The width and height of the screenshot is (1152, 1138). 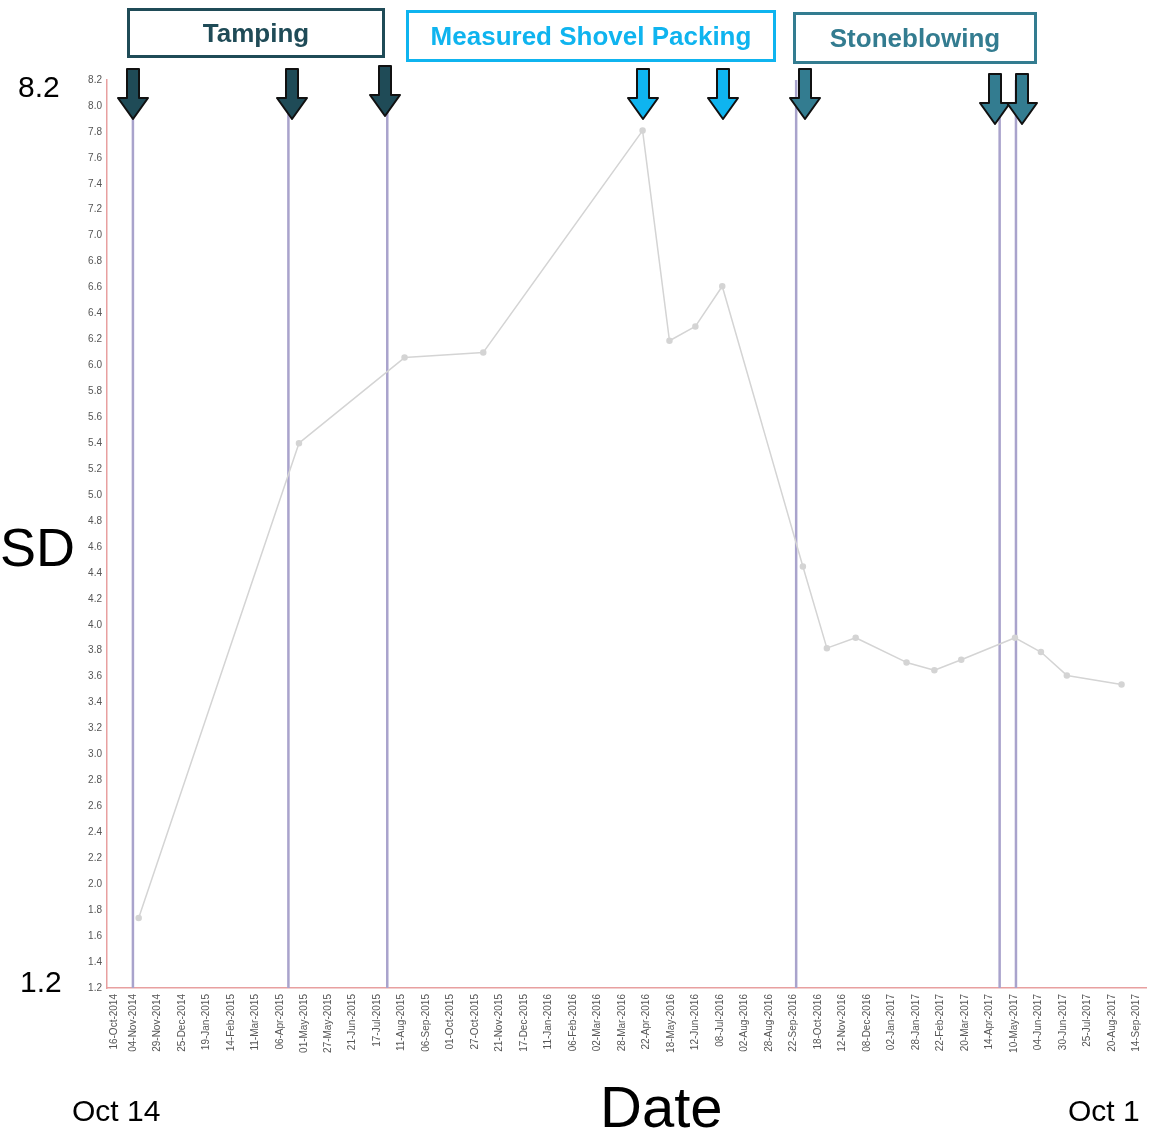 What do you see at coordinates (254, 1022) in the screenshot?
I see `x-tick-label: 11-Mar-2015` at bounding box center [254, 1022].